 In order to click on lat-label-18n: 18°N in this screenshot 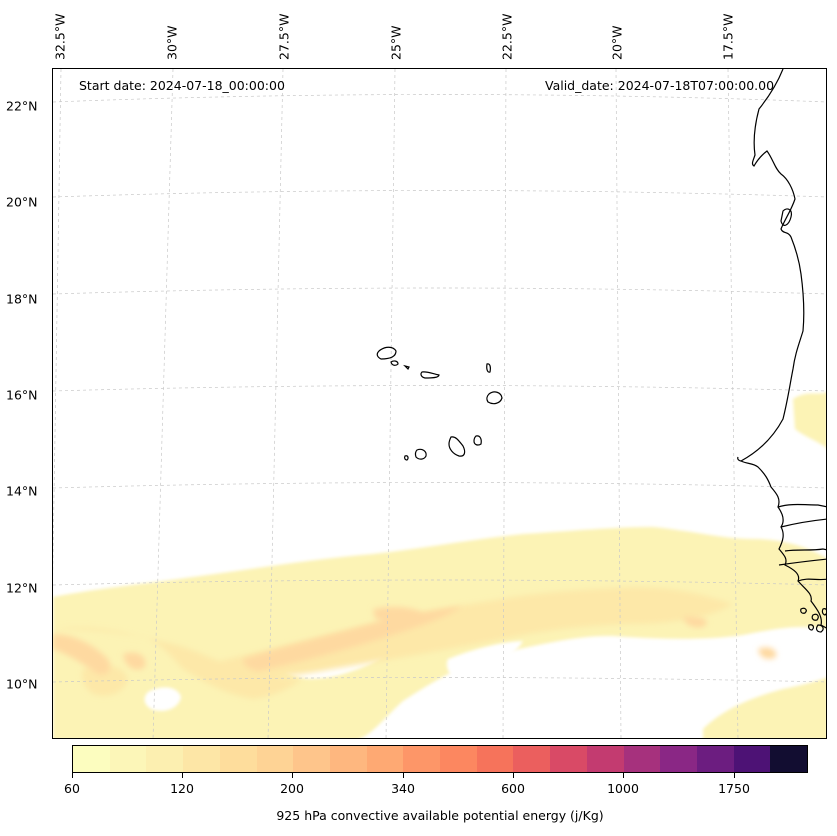, I will do `click(22, 299)`.